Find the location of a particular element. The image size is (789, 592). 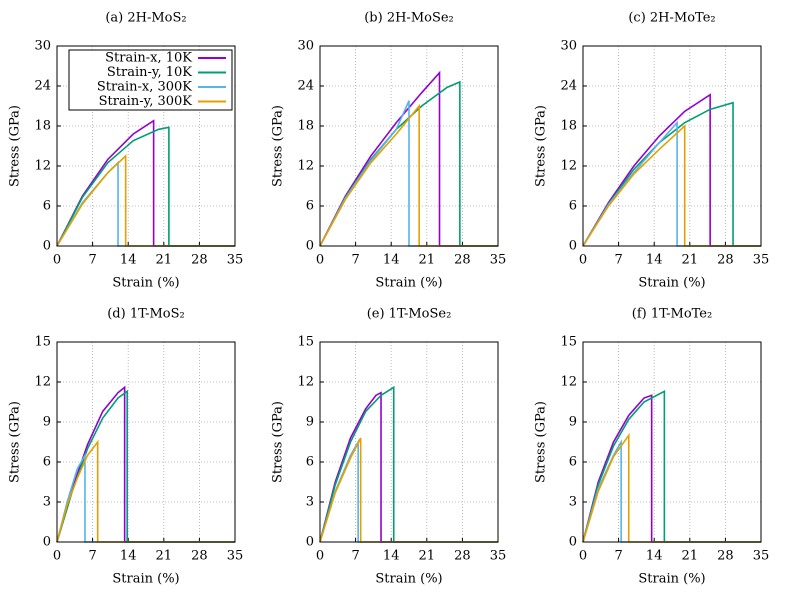

legend-label: Strain-x, 300K is located at coordinates (144, 87).